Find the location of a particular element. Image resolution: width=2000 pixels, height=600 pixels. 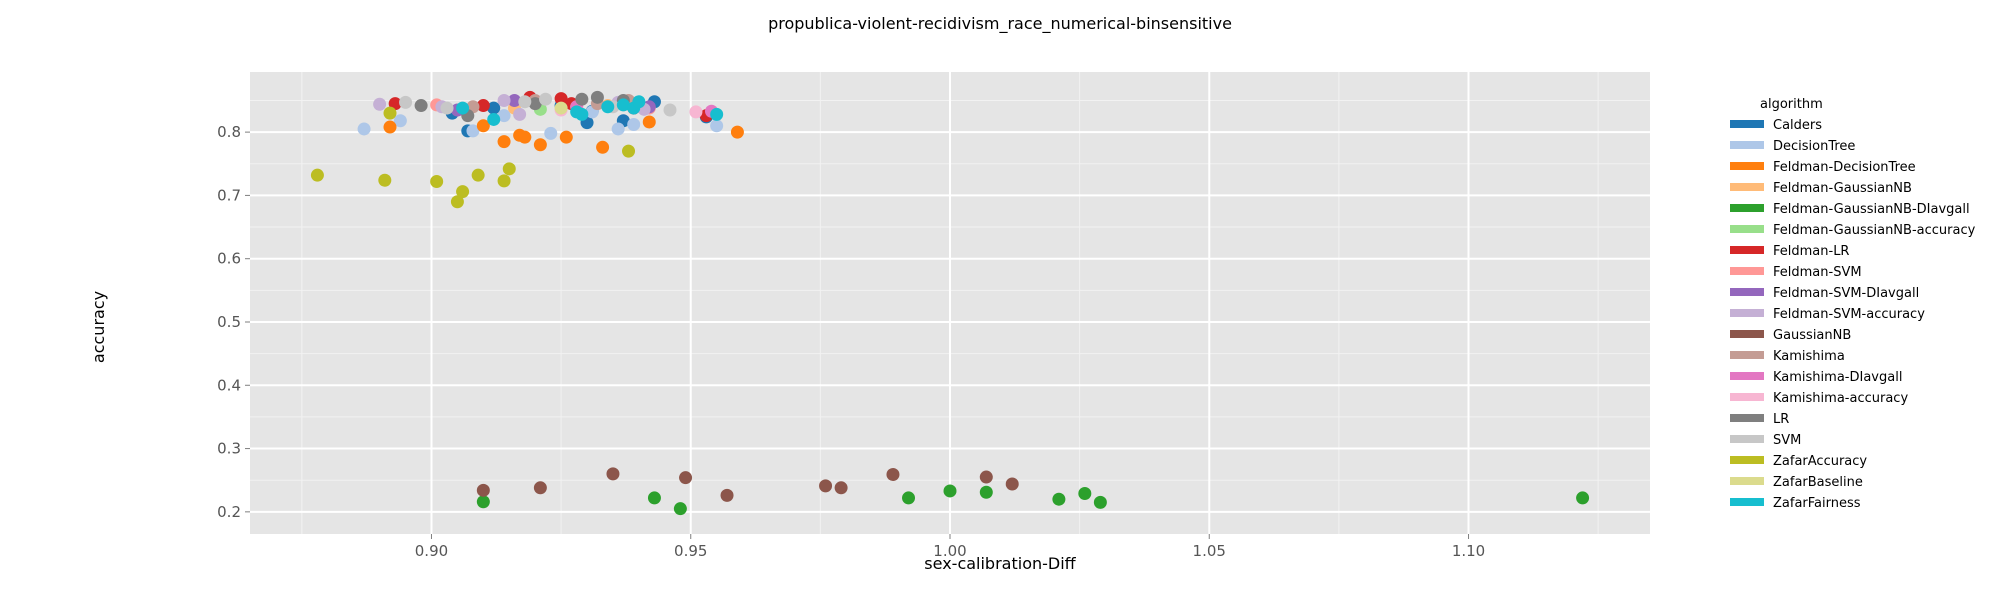

legend-item-feldman-svm-accuracy: Feldman-SVM-accuracy is located at coordinates (1827, 314).